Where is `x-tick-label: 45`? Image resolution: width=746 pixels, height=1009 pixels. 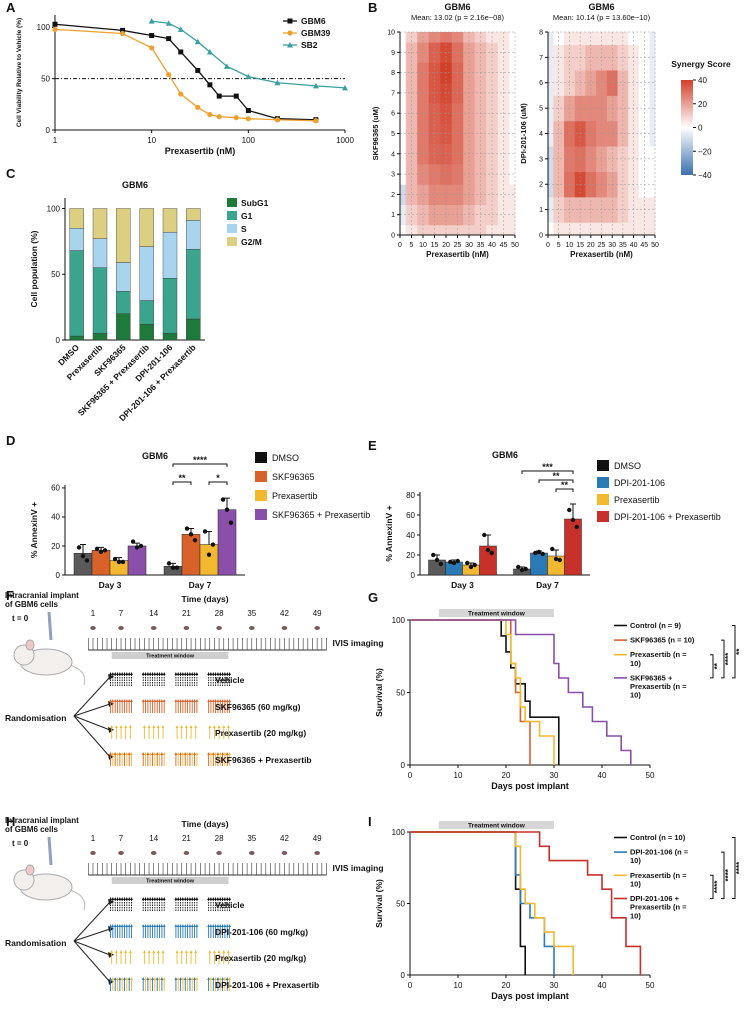
x-tick-label: 45 is located at coordinates (504, 245).